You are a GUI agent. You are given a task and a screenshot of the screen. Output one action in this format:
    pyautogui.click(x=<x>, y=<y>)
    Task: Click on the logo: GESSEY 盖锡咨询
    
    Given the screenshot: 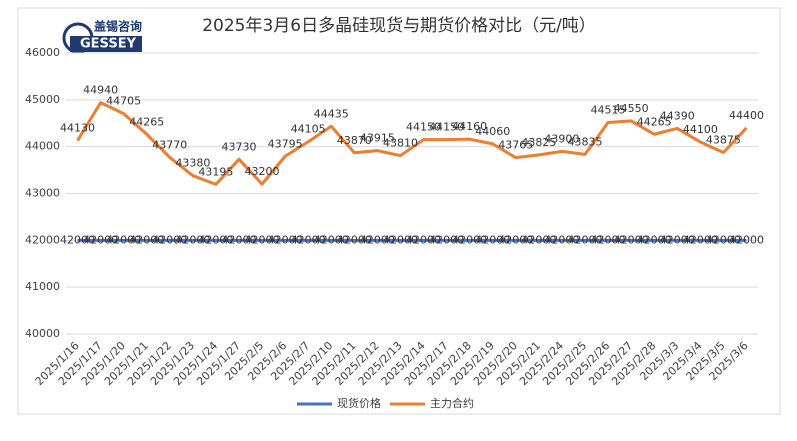 What is the action you would take?
    pyautogui.click(x=102, y=36)
    